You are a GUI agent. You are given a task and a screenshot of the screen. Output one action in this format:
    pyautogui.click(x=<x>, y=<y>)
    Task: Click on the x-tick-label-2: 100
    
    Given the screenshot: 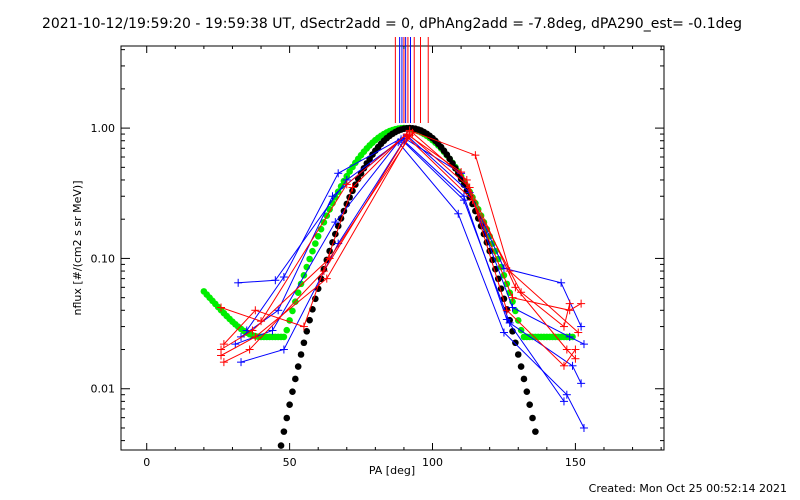 What is the action you would take?
    pyautogui.click(x=432, y=462)
    